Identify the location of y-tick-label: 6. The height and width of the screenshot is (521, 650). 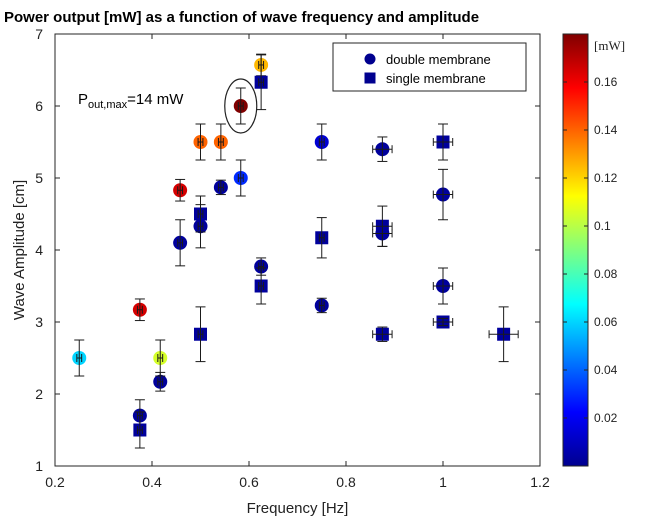
(39, 106).